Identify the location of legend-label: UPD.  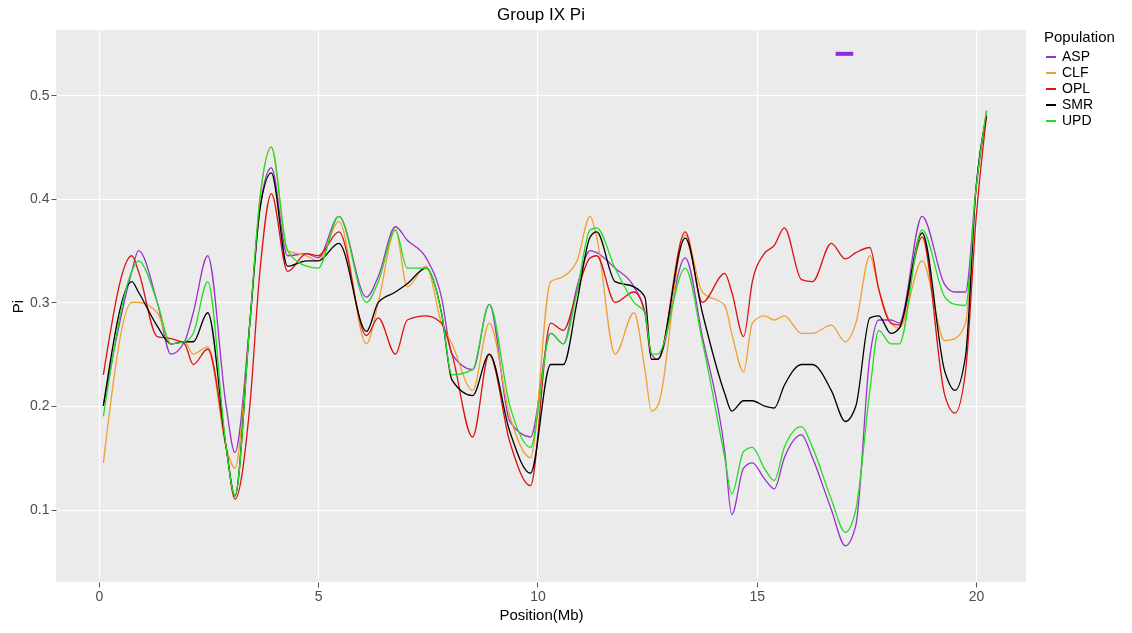
(1077, 120).